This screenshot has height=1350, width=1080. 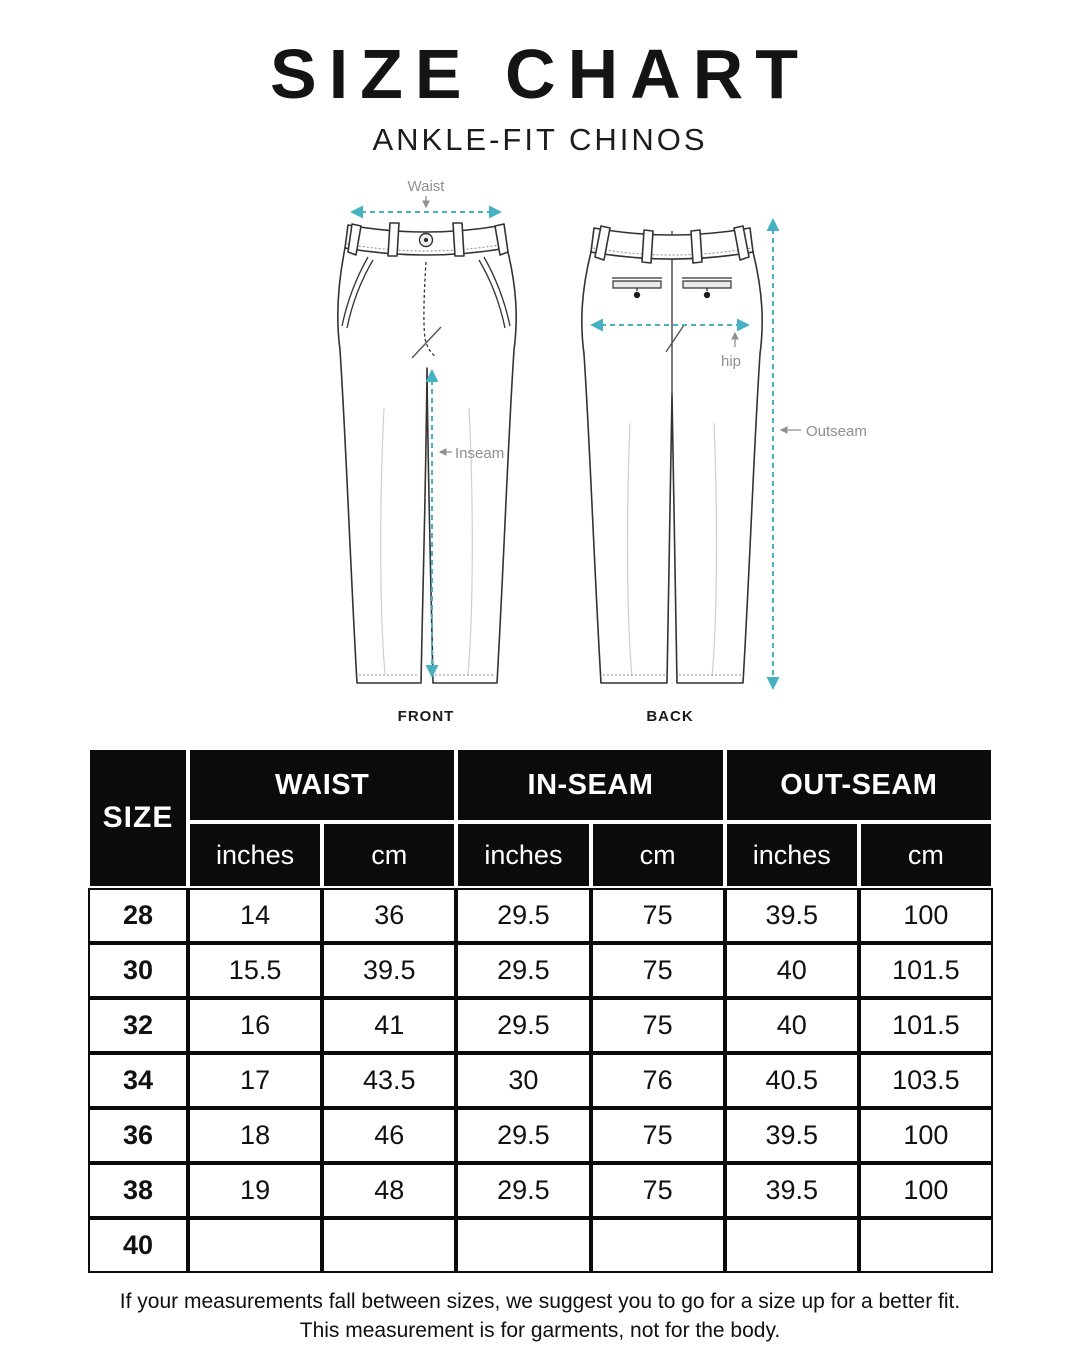 What do you see at coordinates (138, 970) in the screenshot?
I see `size-cell: 30` at bounding box center [138, 970].